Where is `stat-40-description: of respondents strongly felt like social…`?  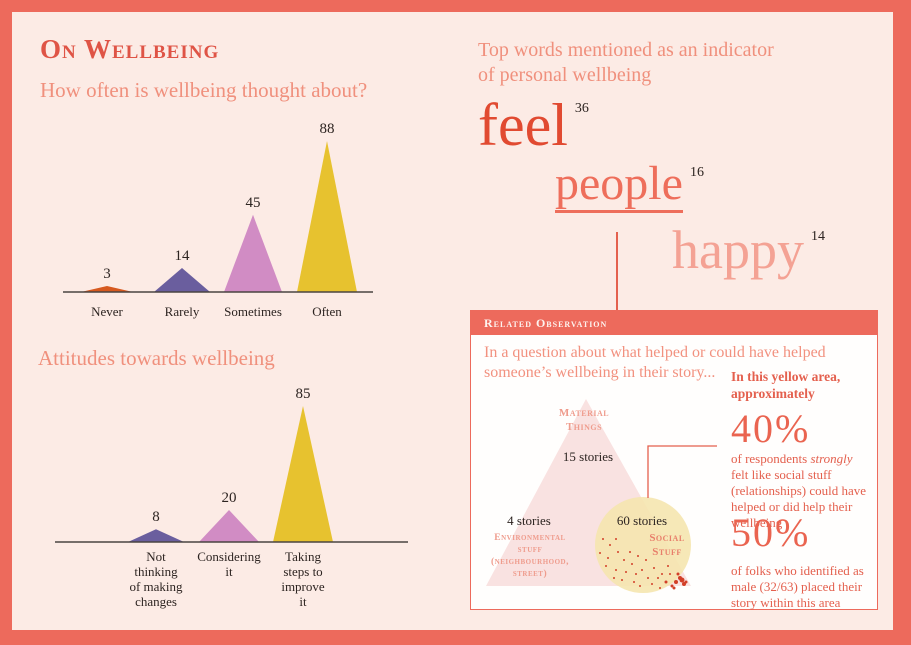 stat-40-description: of respondents strongly felt like social… is located at coordinates (802, 491).